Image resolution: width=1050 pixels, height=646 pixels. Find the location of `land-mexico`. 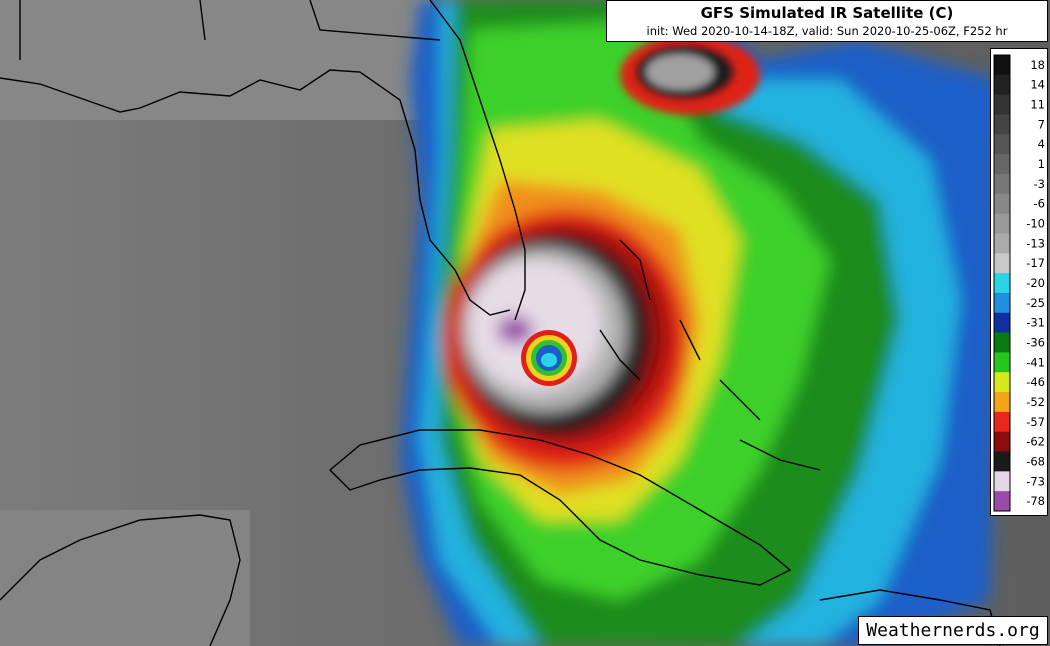

land-mexico is located at coordinates (125, 578).